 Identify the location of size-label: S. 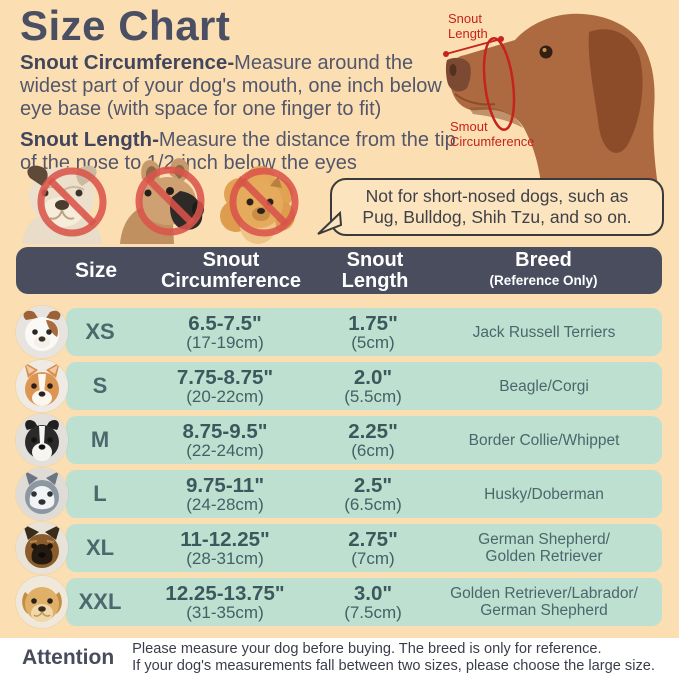
(100, 385).